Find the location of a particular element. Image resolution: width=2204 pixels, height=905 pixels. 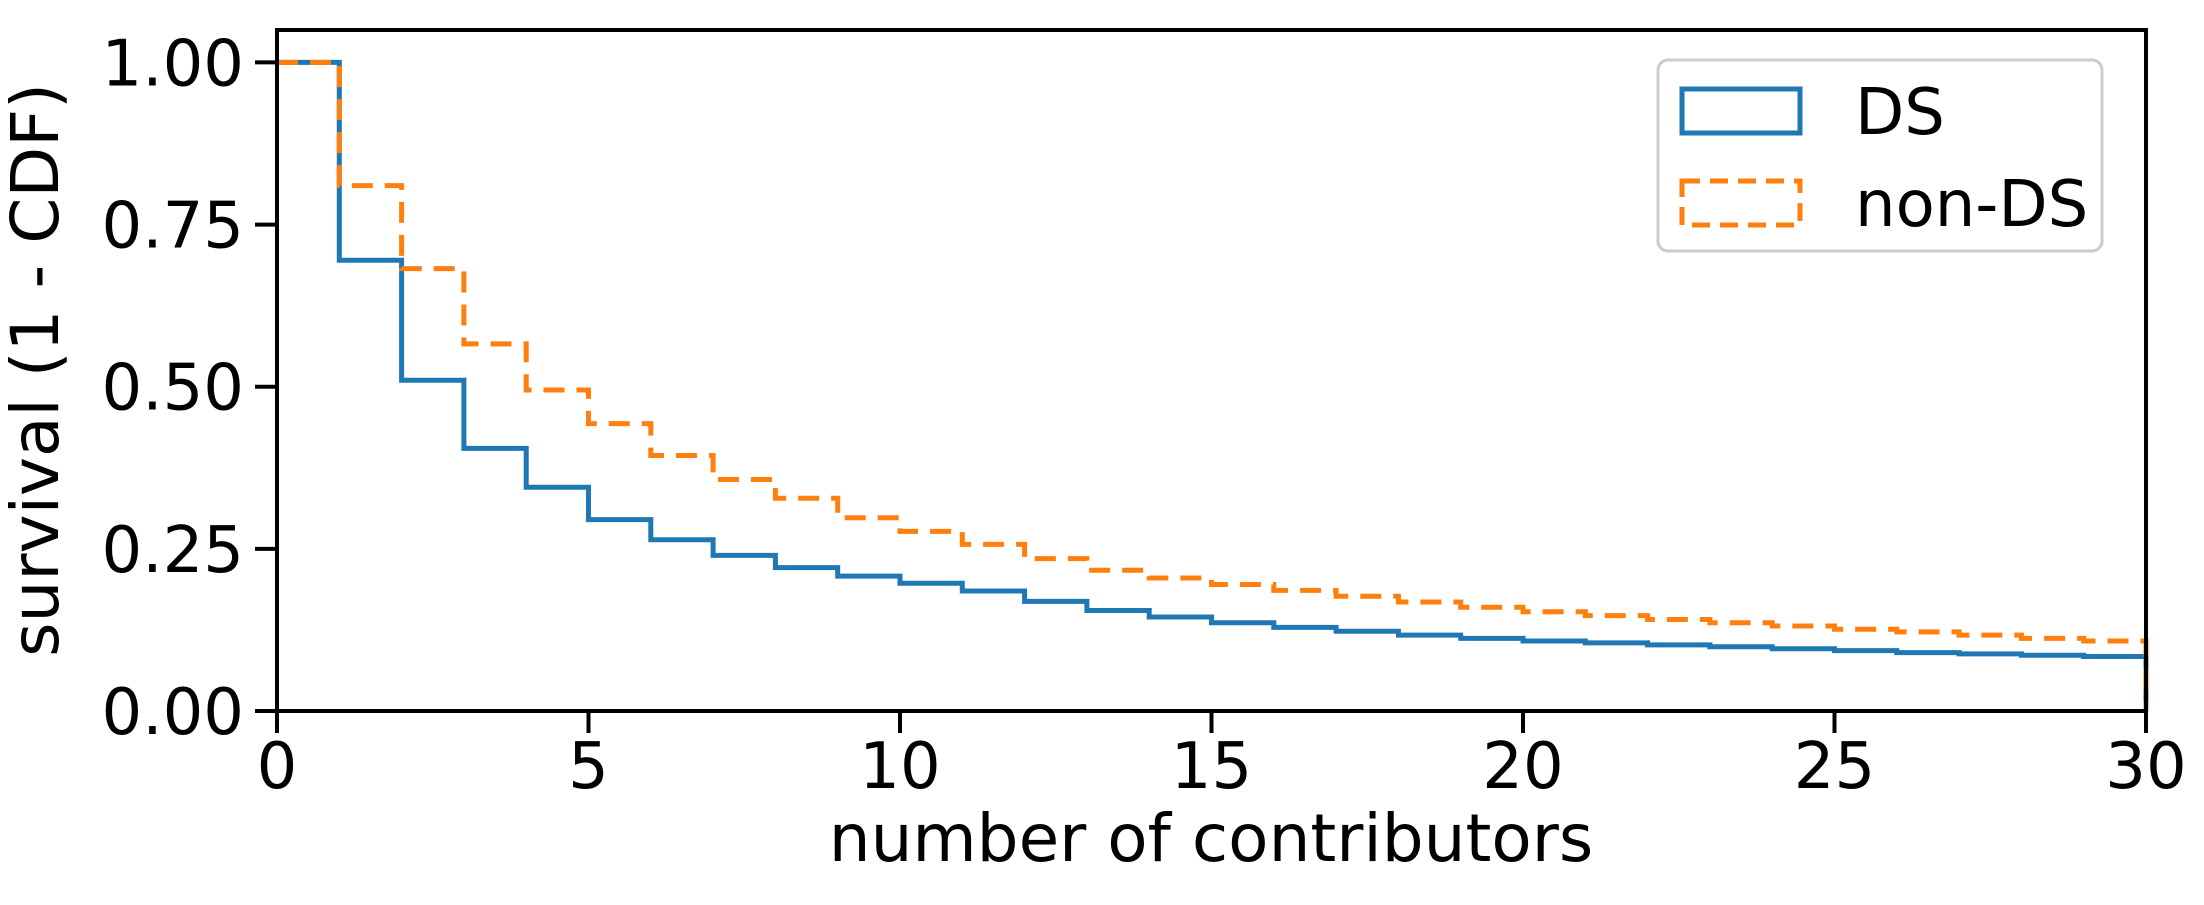

x-tick-label: 5 is located at coordinates (588, 767).